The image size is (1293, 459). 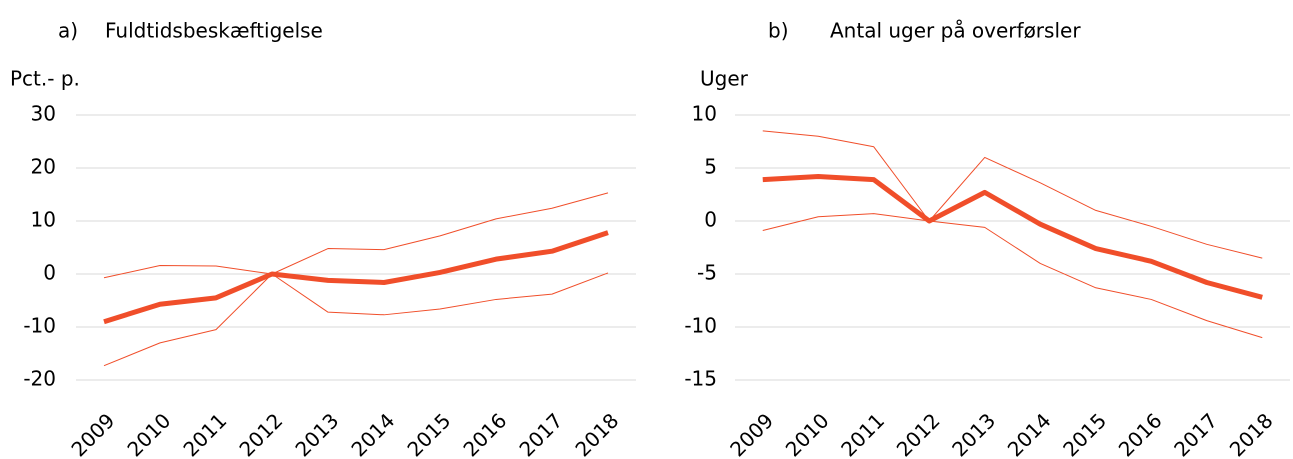 What do you see at coordinates (778, 31) in the screenshot?
I see `panel-label: b)` at bounding box center [778, 31].